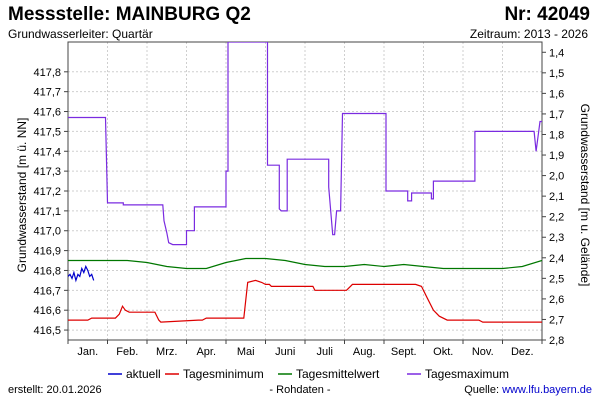  What do you see at coordinates (47, 152) in the screenshot?
I see `y-tick-label-left: 417,4` at bounding box center [47, 152].